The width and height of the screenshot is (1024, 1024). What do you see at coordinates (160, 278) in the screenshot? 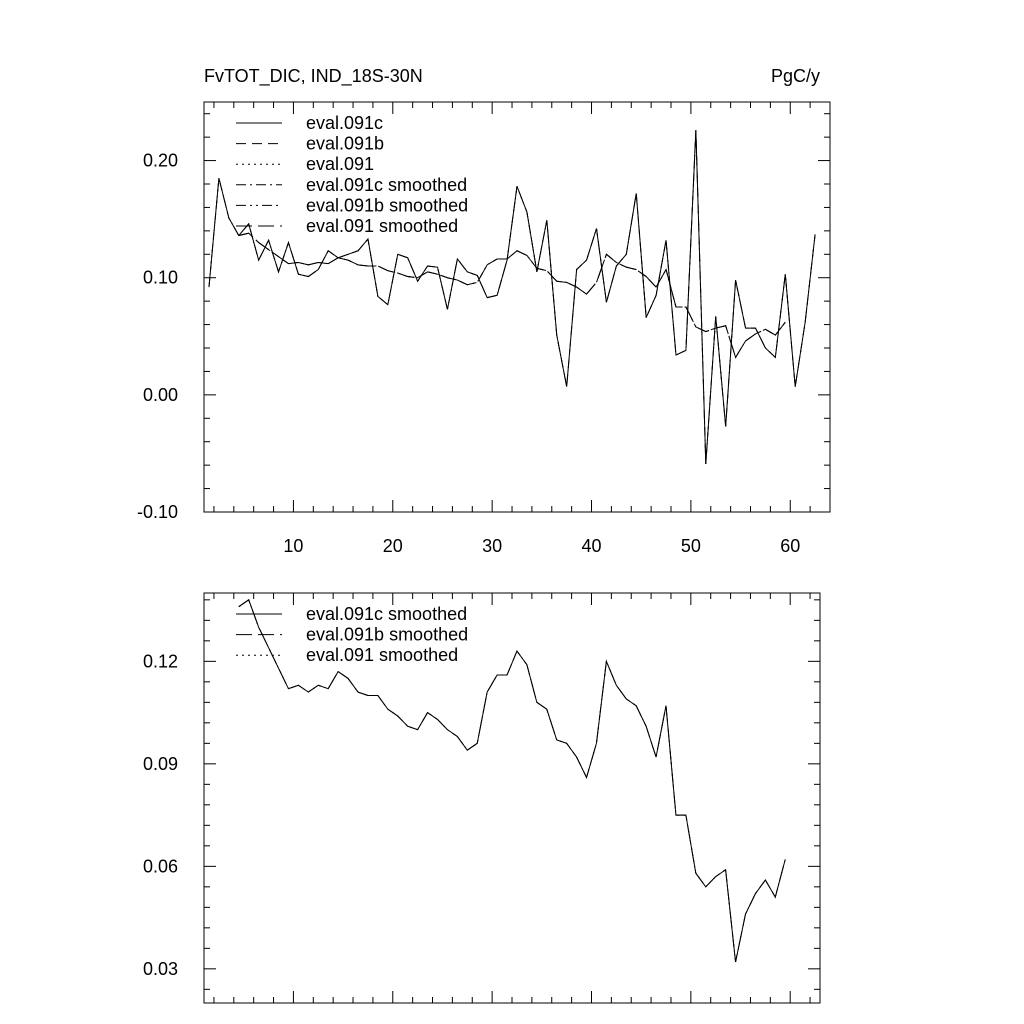
I see `y-tick-label: 0.10` at bounding box center [160, 278].